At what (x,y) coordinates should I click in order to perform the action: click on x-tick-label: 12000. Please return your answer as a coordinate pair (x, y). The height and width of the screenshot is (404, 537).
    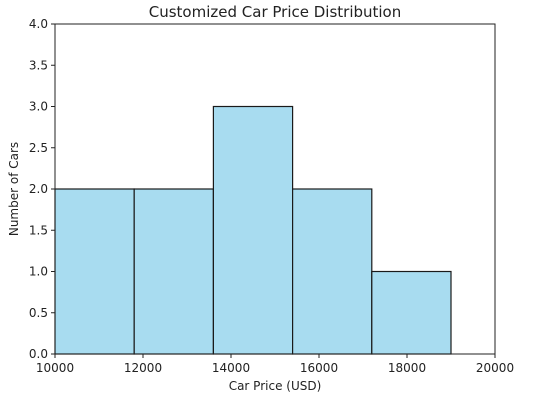
    Looking at the image, I should click on (143, 368).